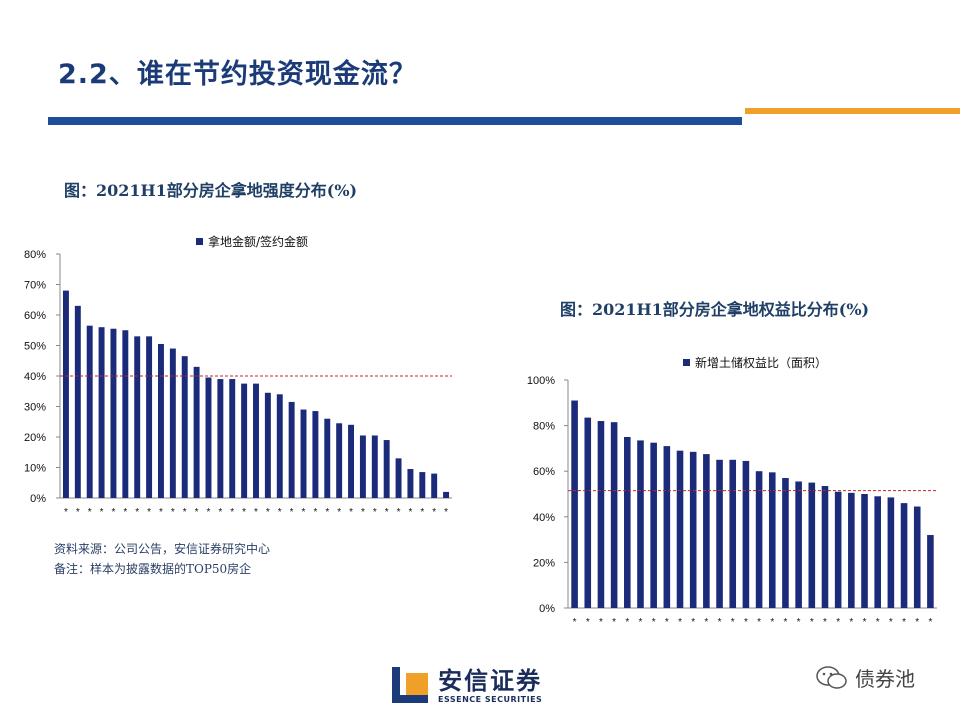 Image resolution: width=960 pixels, height=720 pixels. Describe the element at coordinates (252, 241) in the screenshot. I see `chart1-legend: 拿地金额/签约金额` at that location.